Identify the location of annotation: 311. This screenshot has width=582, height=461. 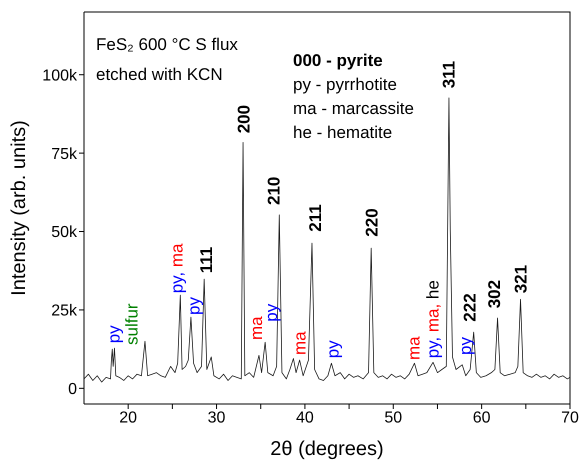
(448, 74).